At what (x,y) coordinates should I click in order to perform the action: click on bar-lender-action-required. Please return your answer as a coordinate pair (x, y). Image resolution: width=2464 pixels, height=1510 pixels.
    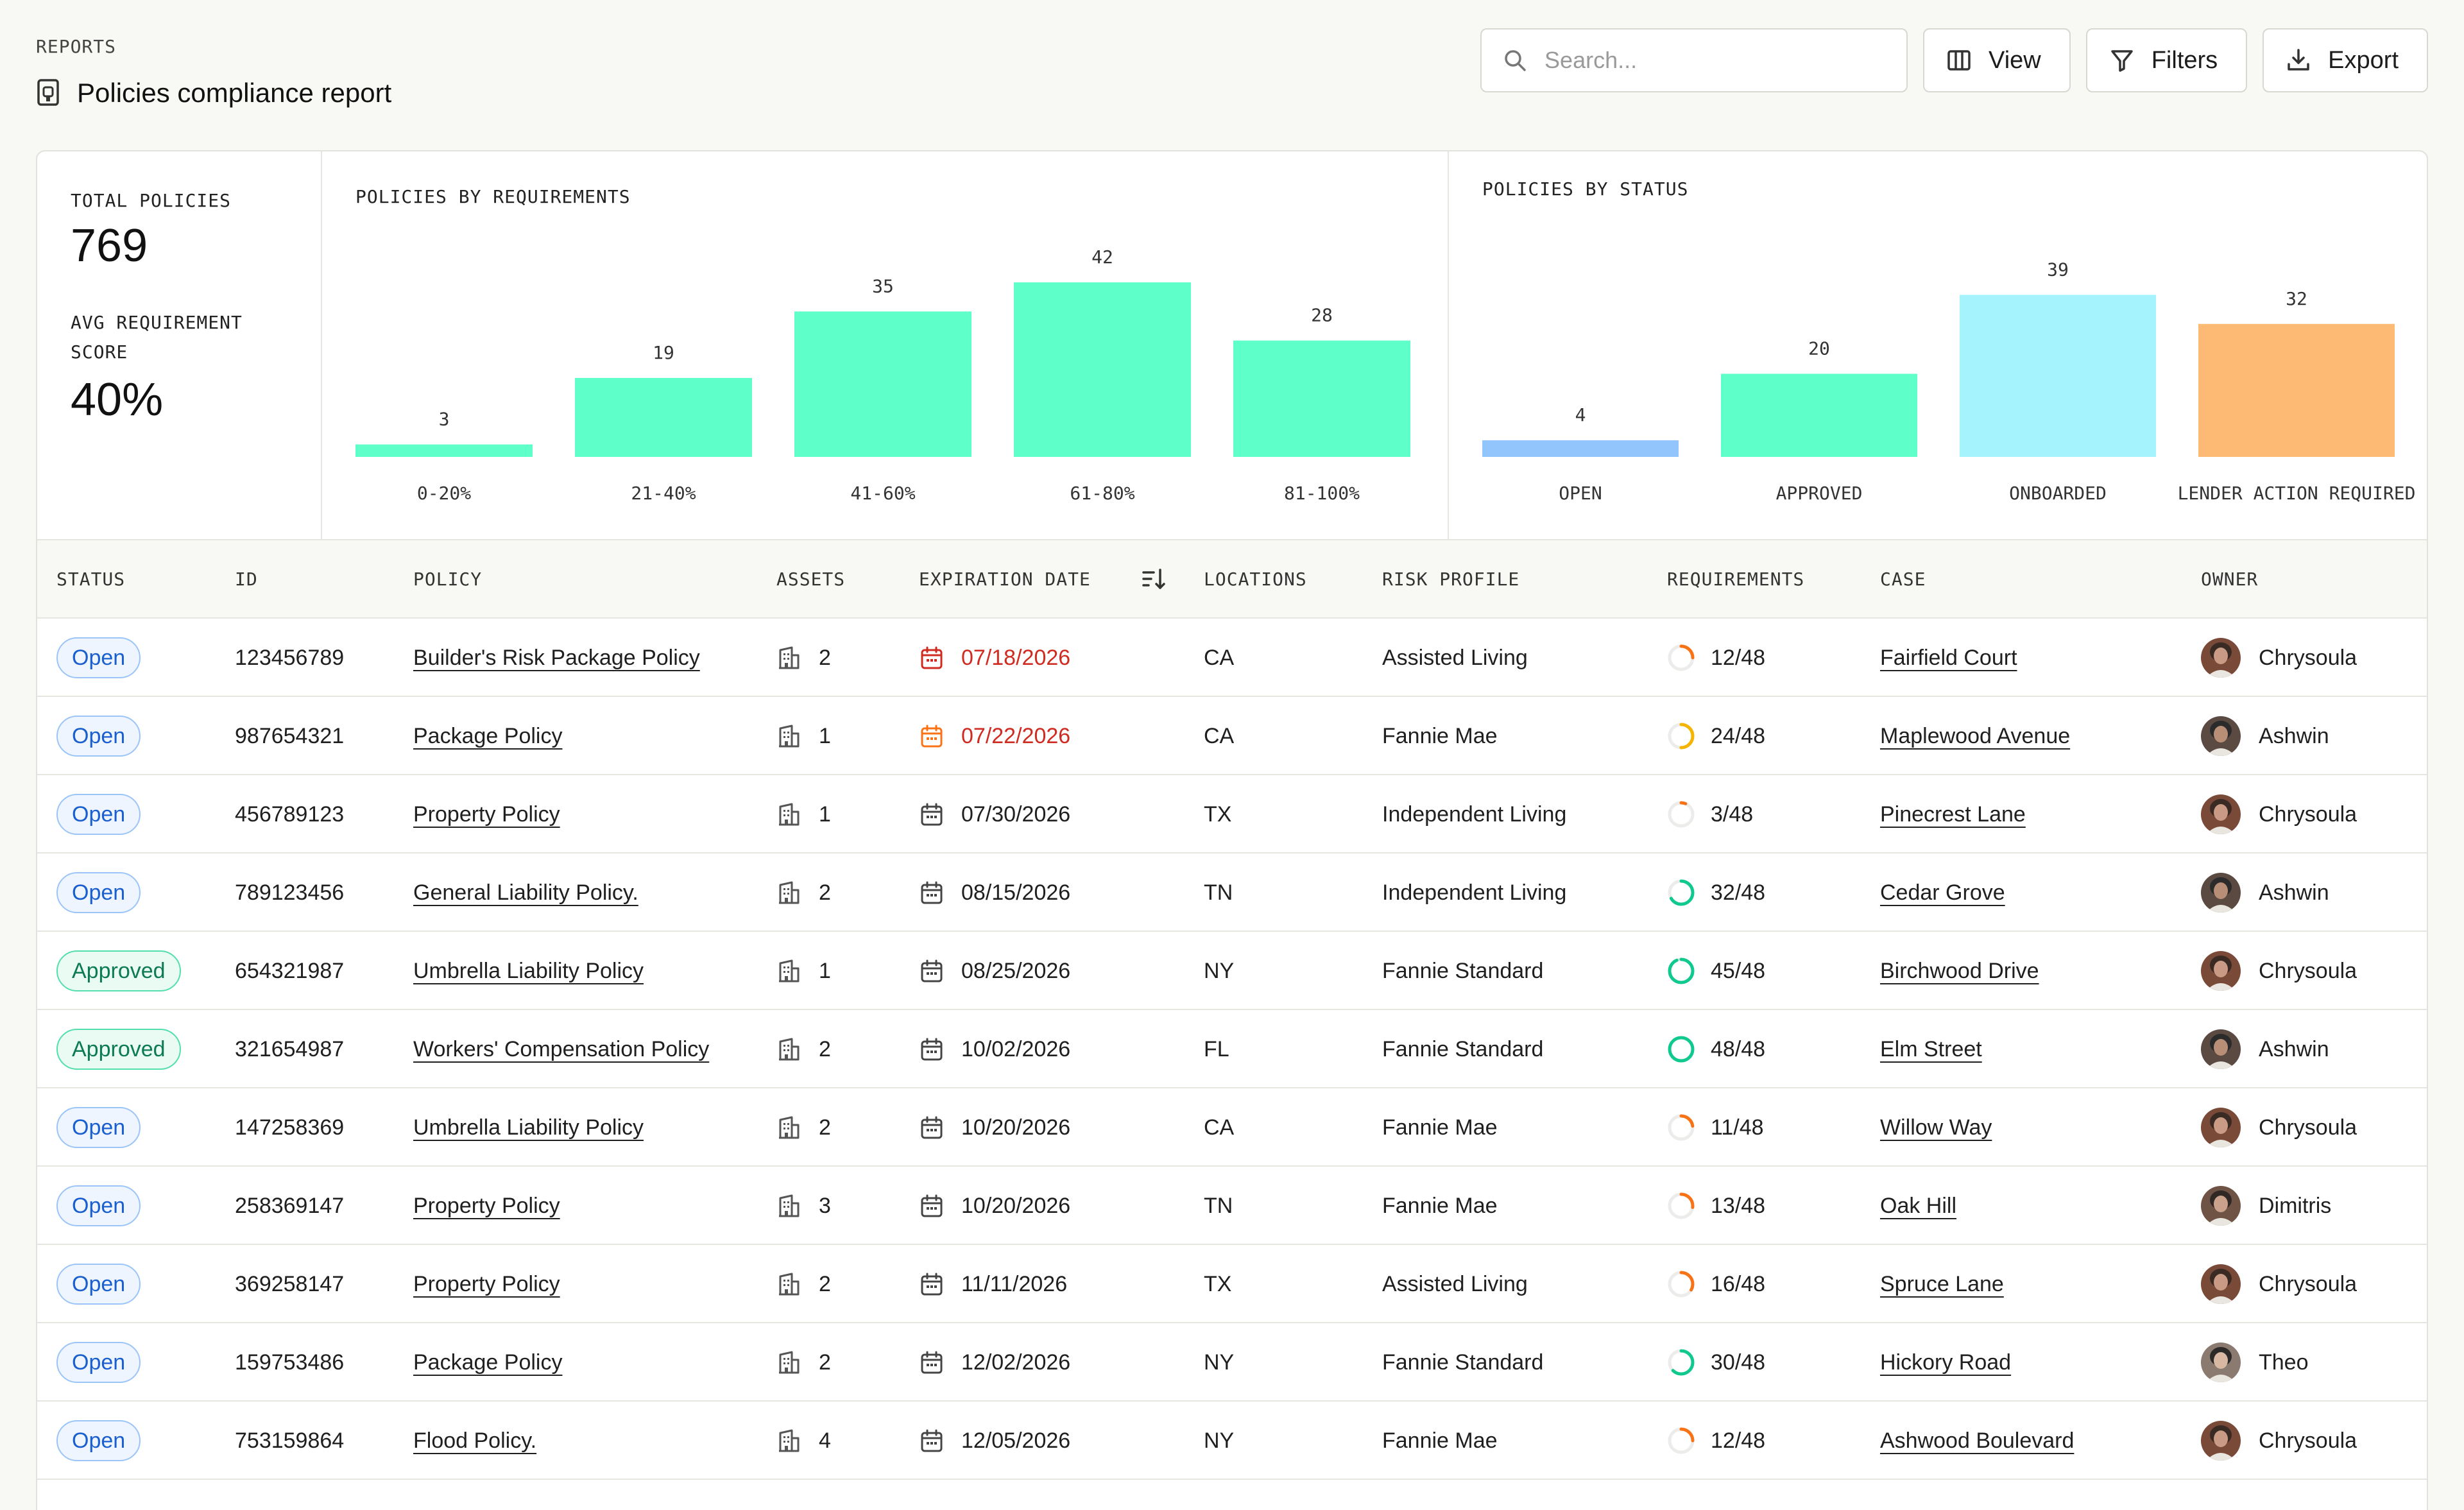
    Looking at the image, I should click on (2297, 390).